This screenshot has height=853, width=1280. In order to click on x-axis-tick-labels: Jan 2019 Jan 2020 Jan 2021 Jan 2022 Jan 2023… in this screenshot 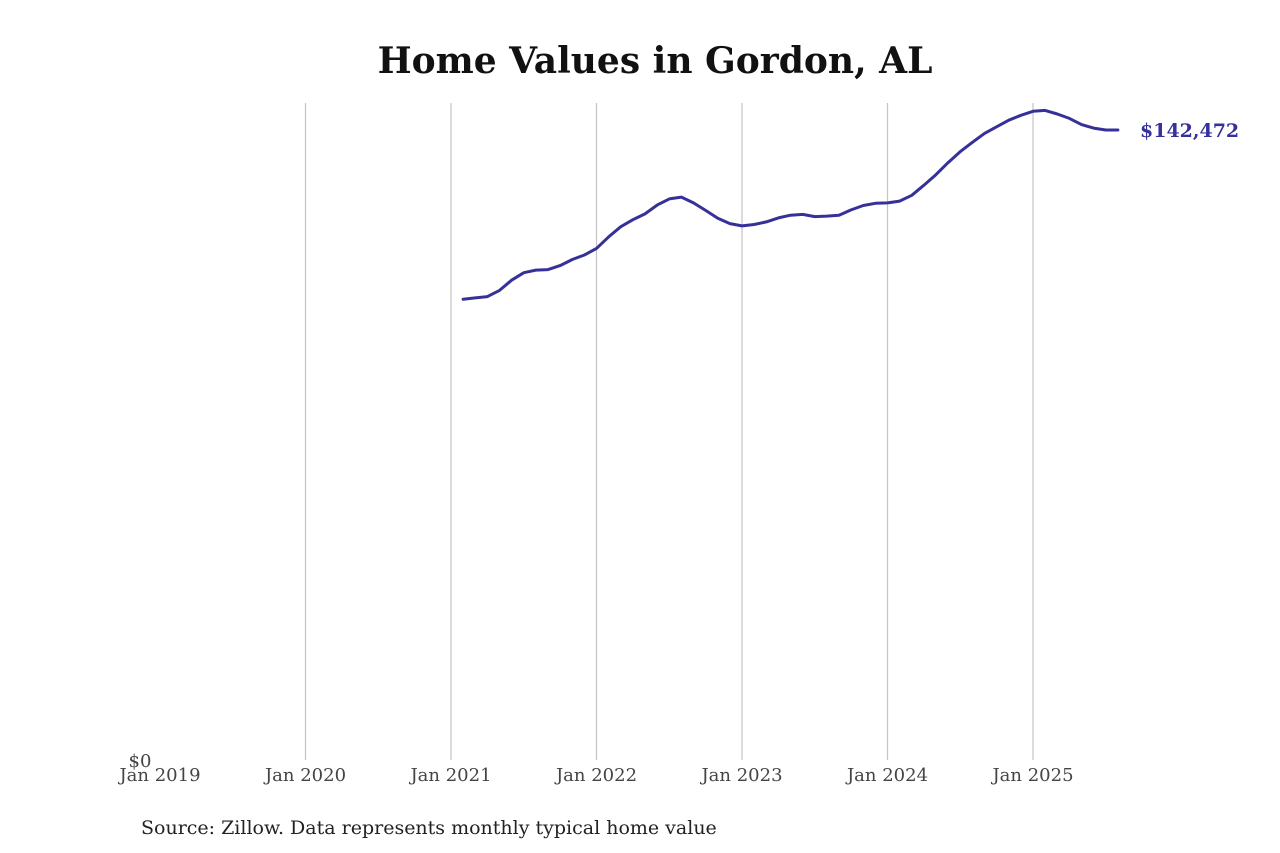, I will do `click(595, 775)`.